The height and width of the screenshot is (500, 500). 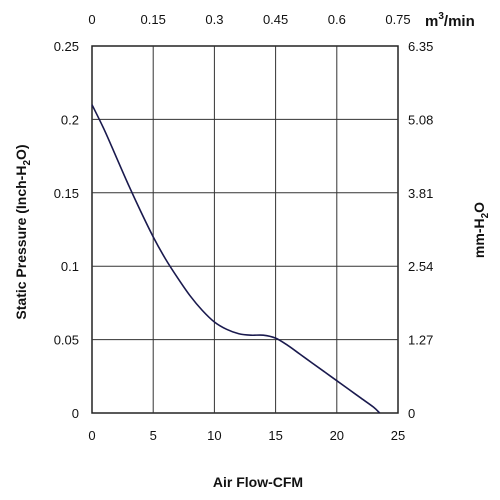 I want to click on x2-tick-label: 0, so click(x=91, y=19).